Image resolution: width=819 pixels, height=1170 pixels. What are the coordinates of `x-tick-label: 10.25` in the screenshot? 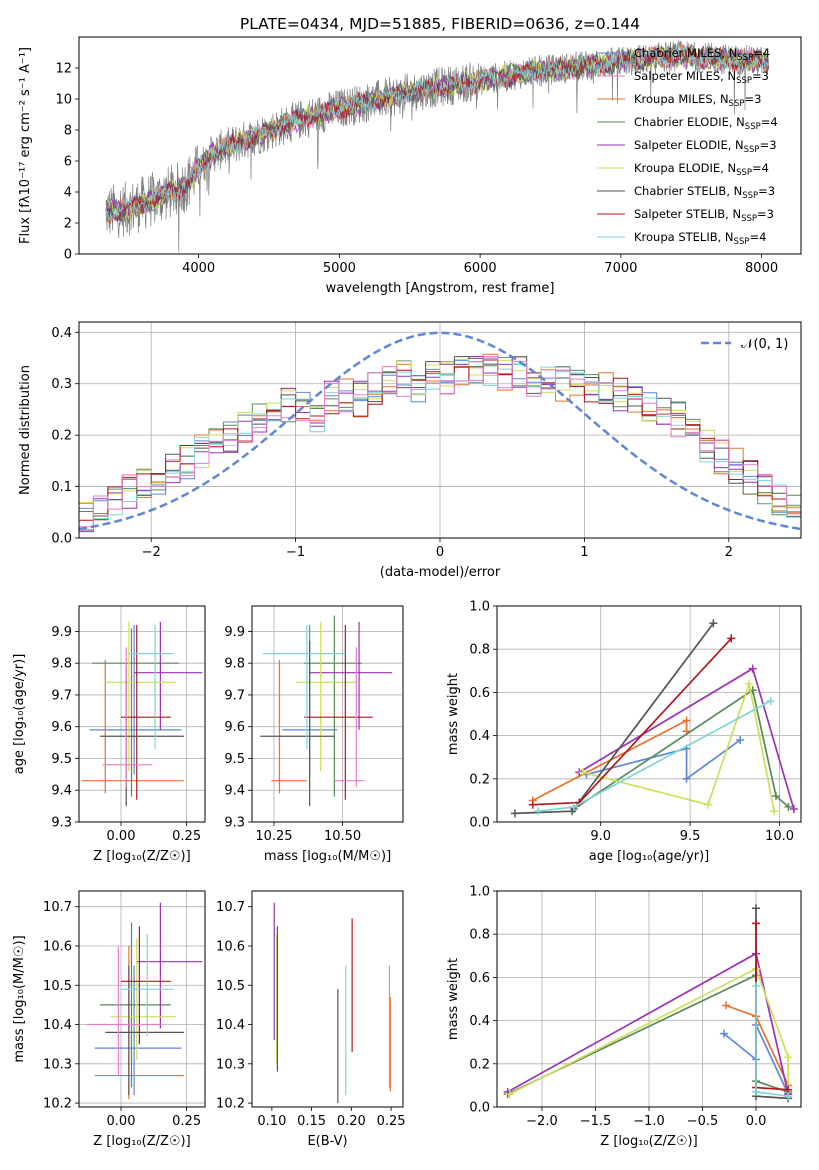 It's located at (273, 836).